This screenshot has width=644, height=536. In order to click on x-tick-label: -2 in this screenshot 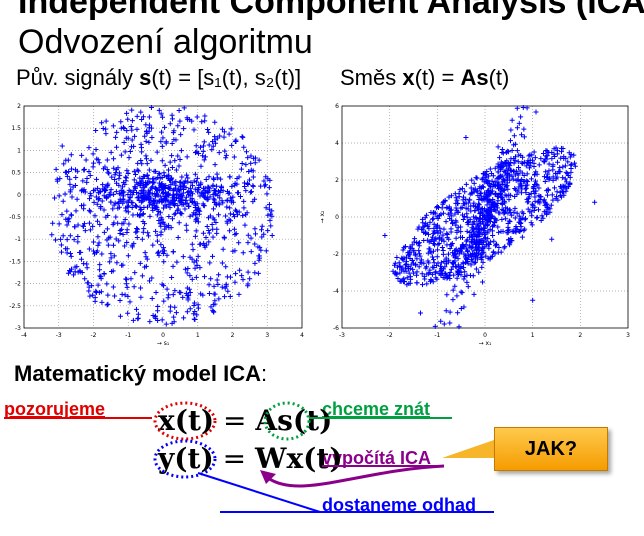, I will do `click(390, 335)`.